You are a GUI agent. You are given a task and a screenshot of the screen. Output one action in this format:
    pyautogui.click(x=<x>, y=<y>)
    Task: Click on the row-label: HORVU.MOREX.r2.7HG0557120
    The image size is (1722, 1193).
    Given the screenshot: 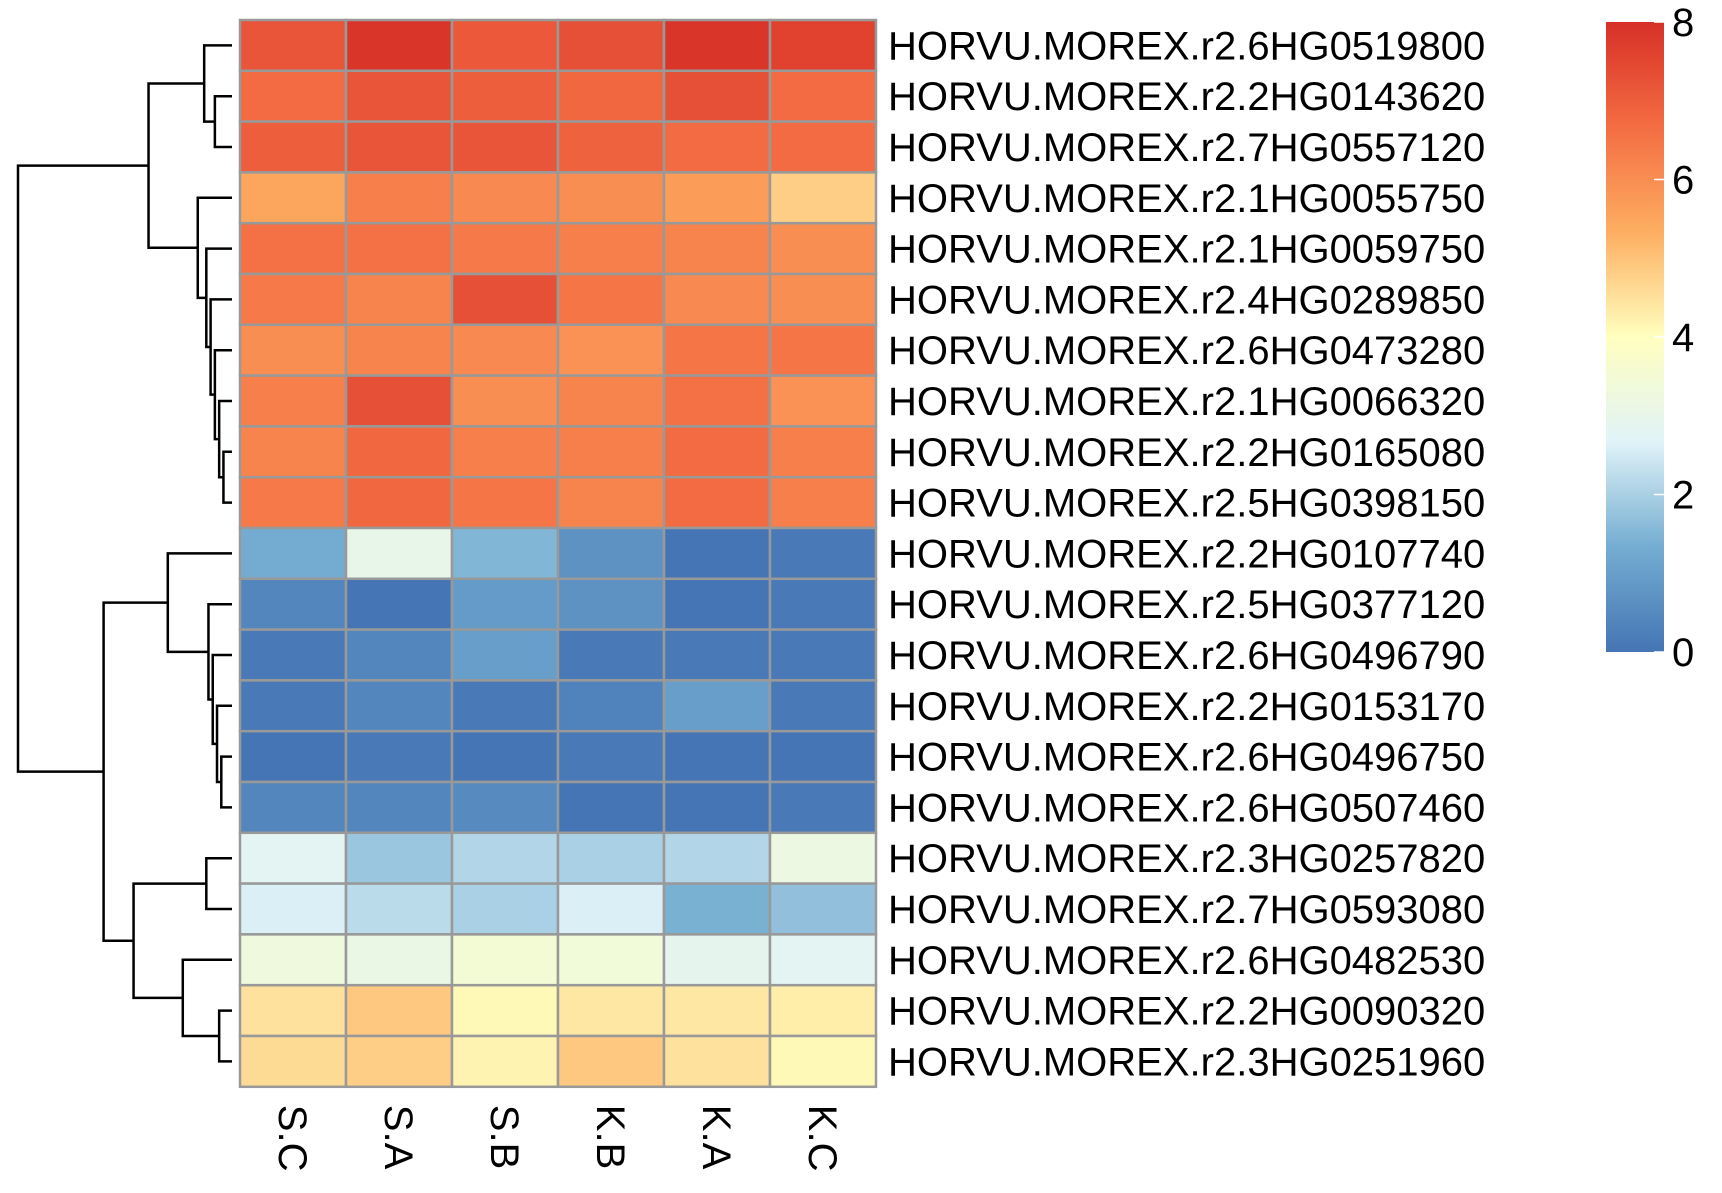 What is the action you would take?
    pyautogui.click(x=1186, y=148)
    